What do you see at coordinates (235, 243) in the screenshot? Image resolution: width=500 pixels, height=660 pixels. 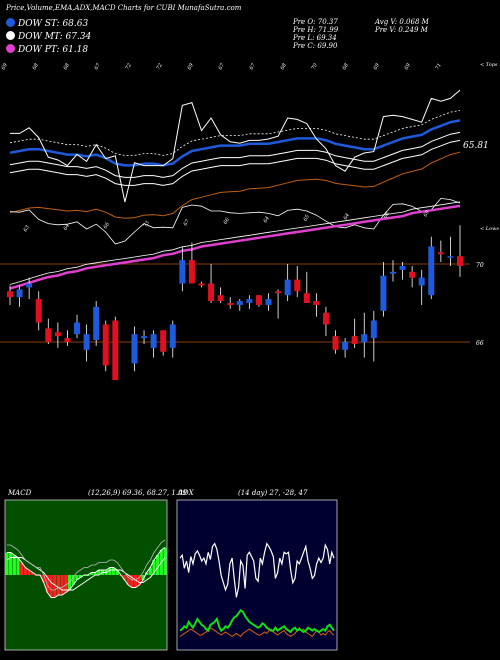 I see `ema-long-white-line` at bounding box center [235, 243].